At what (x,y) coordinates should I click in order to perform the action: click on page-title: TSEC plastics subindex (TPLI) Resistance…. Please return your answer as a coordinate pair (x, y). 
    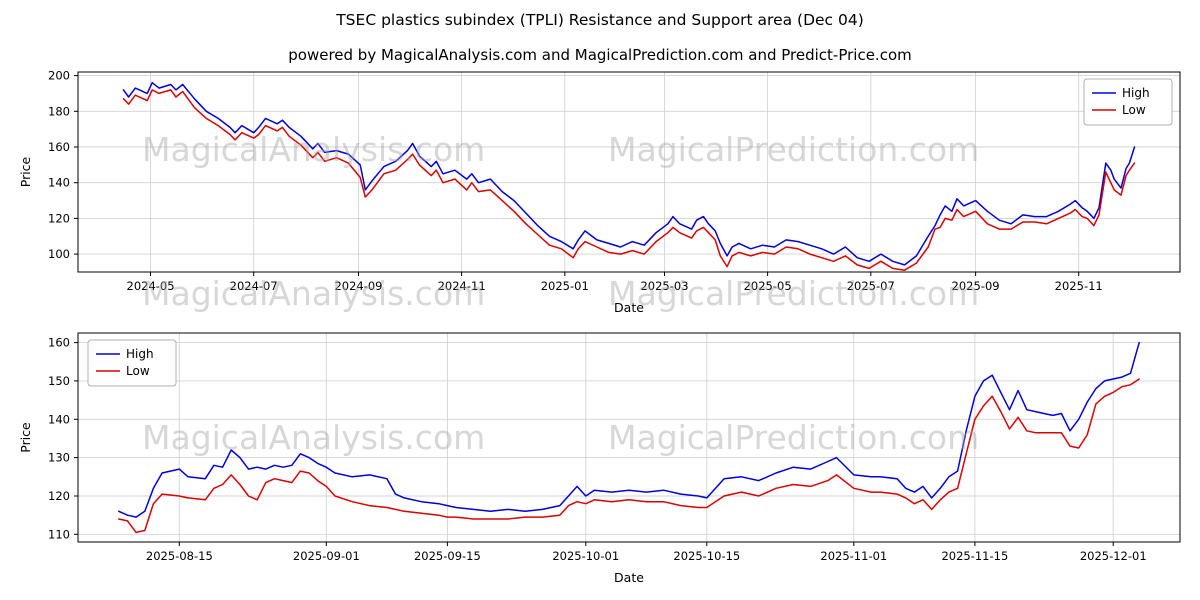
    Looking at the image, I should click on (600, 20).